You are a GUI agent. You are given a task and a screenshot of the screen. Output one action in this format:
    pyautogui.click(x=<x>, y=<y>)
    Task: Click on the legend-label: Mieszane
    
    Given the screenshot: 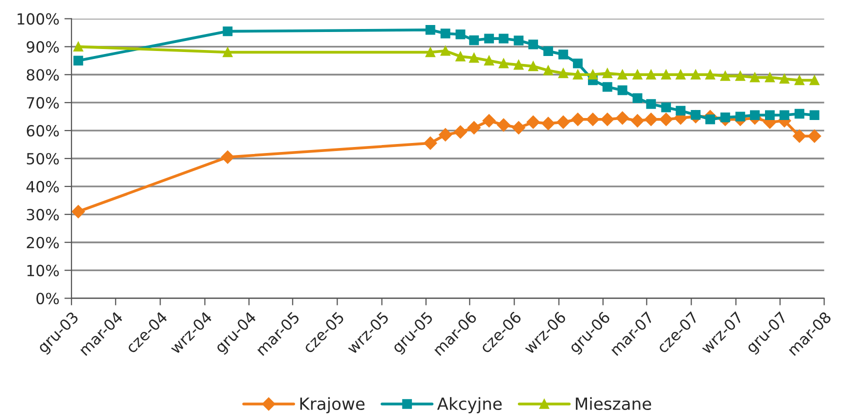 What is the action you would take?
    pyautogui.click(x=614, y=403)
    